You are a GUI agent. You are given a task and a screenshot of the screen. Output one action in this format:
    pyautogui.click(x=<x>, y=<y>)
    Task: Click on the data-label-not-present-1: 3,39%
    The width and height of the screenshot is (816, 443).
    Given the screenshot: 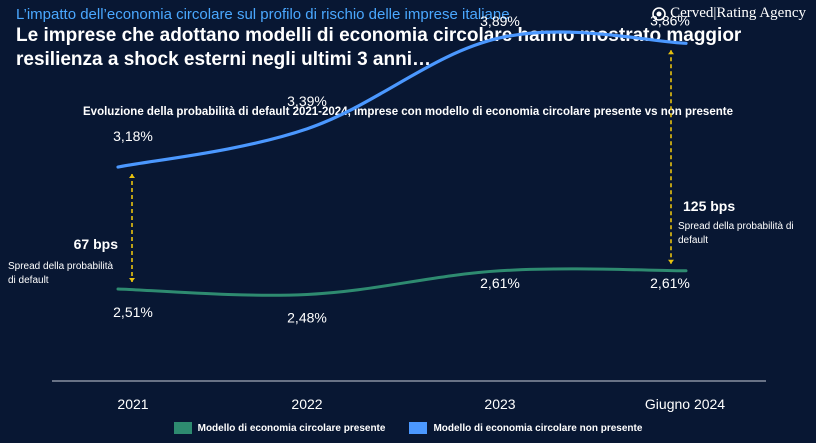 What is the action you would take?
    pyautogui.click(x=307, y=101)
    